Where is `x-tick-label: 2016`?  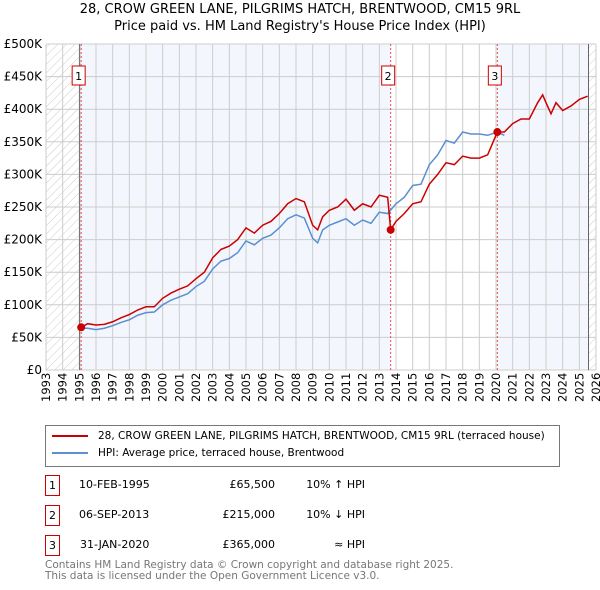 x-tick-label: 2016 is located at coordinates (429, 387).